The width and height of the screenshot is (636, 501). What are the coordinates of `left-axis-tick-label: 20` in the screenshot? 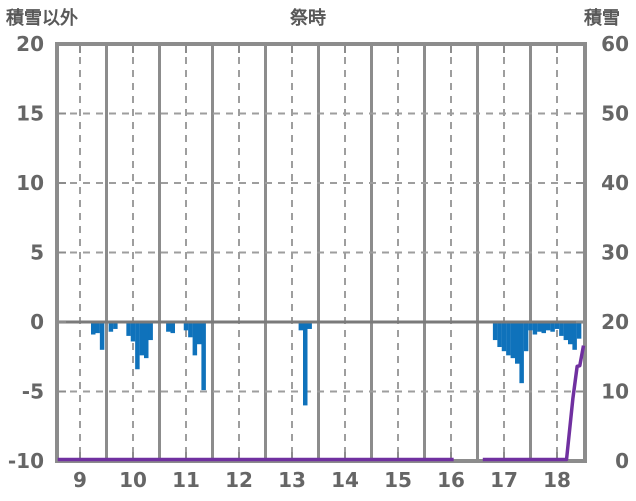 It's located at (30, 44).